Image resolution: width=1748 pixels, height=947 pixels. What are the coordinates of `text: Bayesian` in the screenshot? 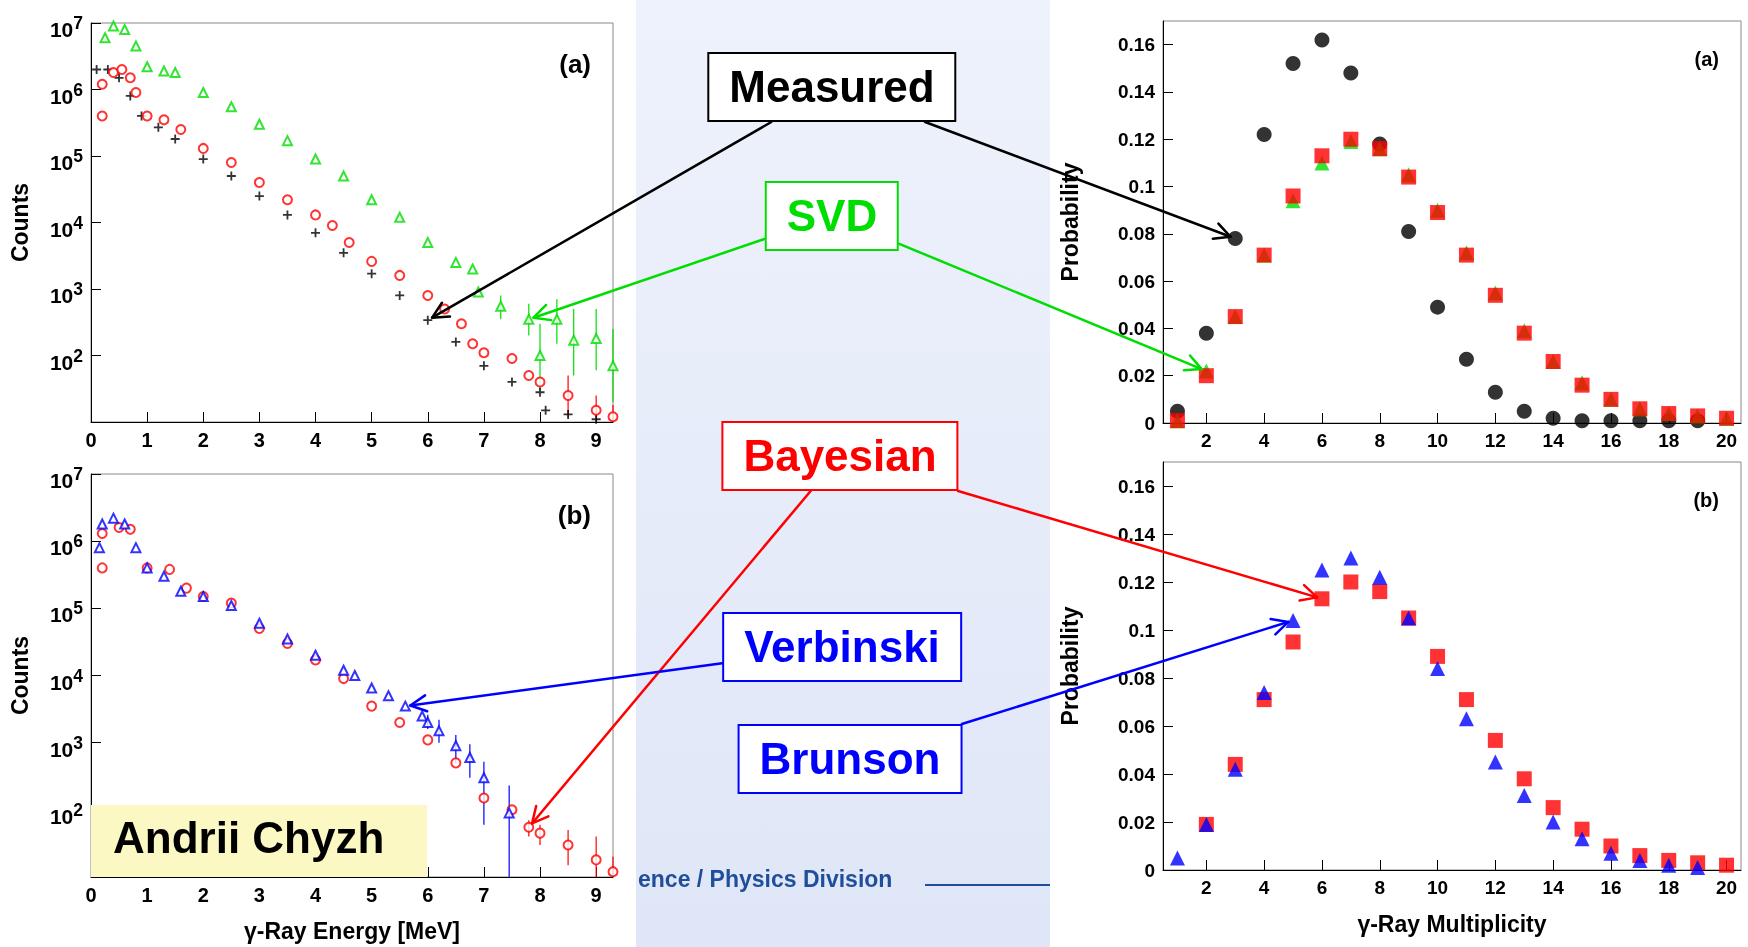 It's located at (840, 456).